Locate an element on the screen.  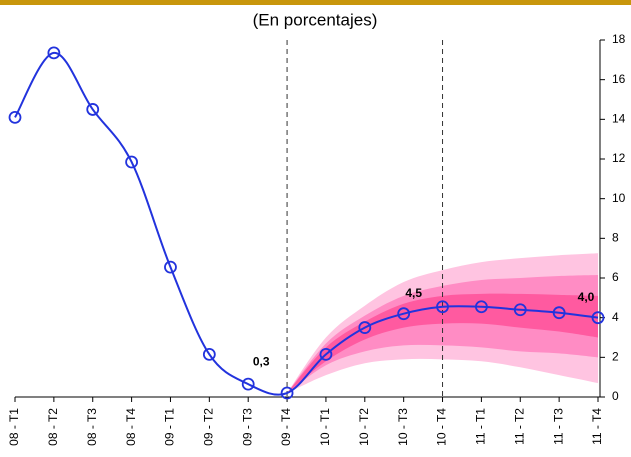
x-tick-label: 11 - T1 is located at coordinates (481, 426).